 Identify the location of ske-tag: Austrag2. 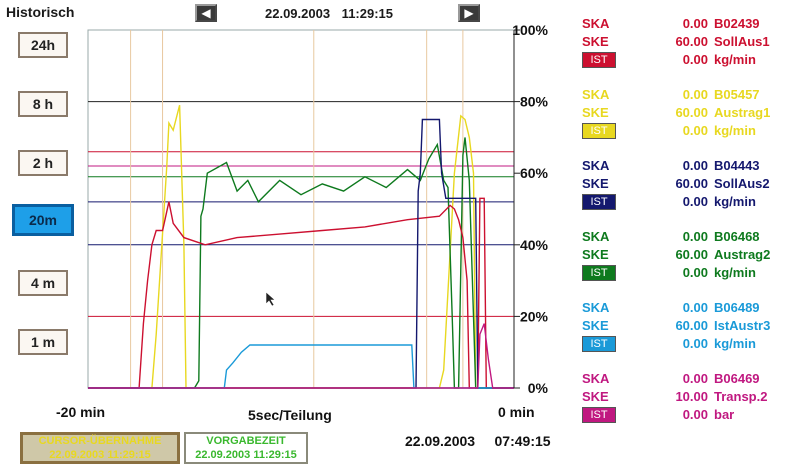
(742, 254).